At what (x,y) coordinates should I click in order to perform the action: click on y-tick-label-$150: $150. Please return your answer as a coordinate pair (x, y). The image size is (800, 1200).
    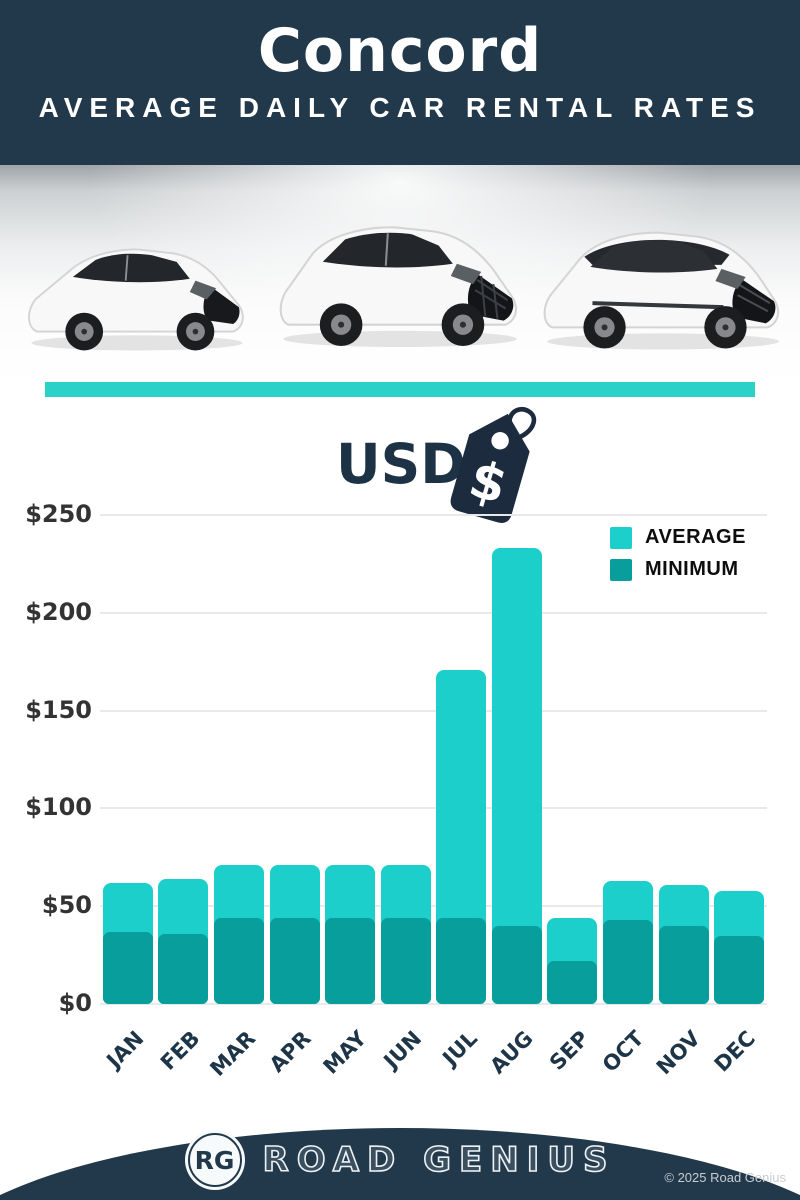
    Looking at the image, I should click on (58, 709).